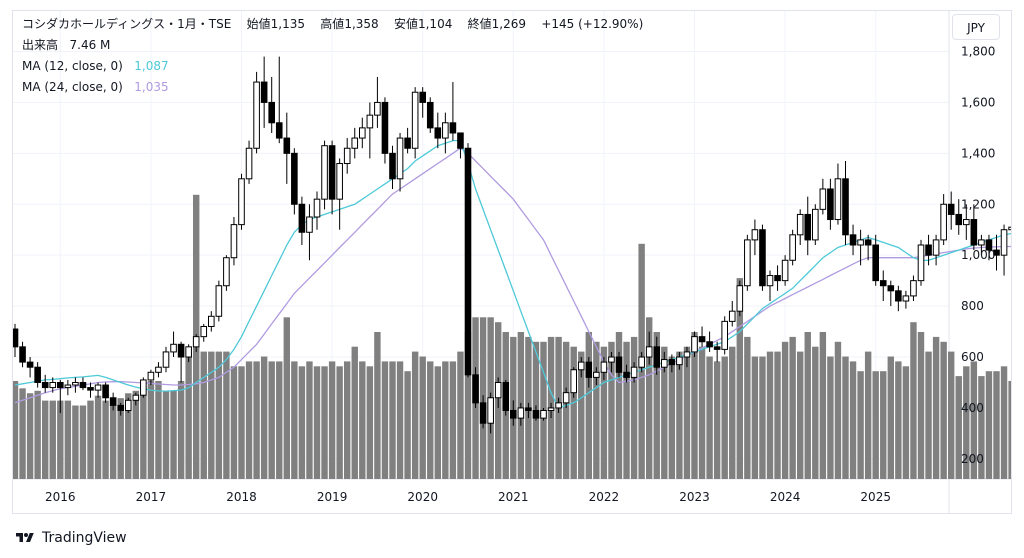  I want to click on y-tick-label: 400, so click(972, 408).